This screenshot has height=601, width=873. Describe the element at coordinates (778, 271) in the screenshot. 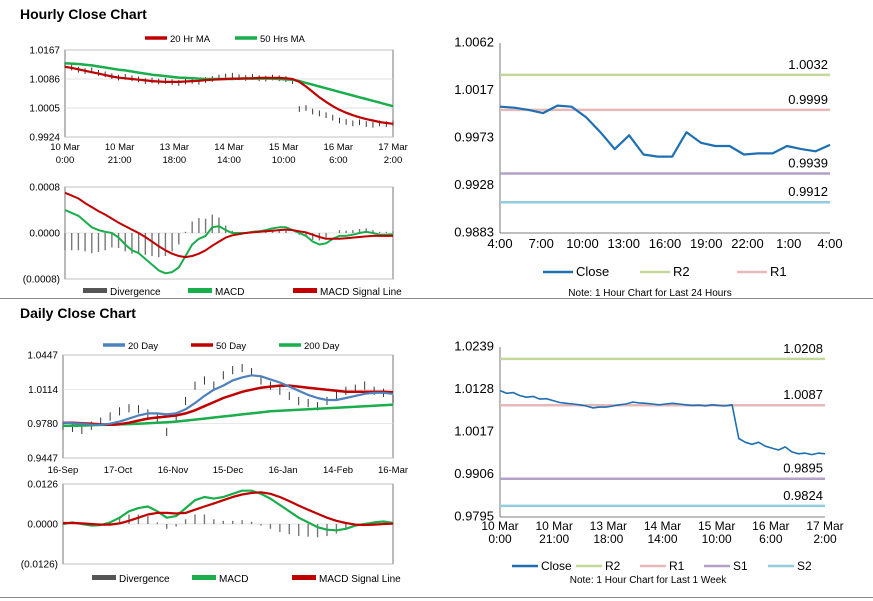

I see `hourly-levels-legend-label: R1` at that location.